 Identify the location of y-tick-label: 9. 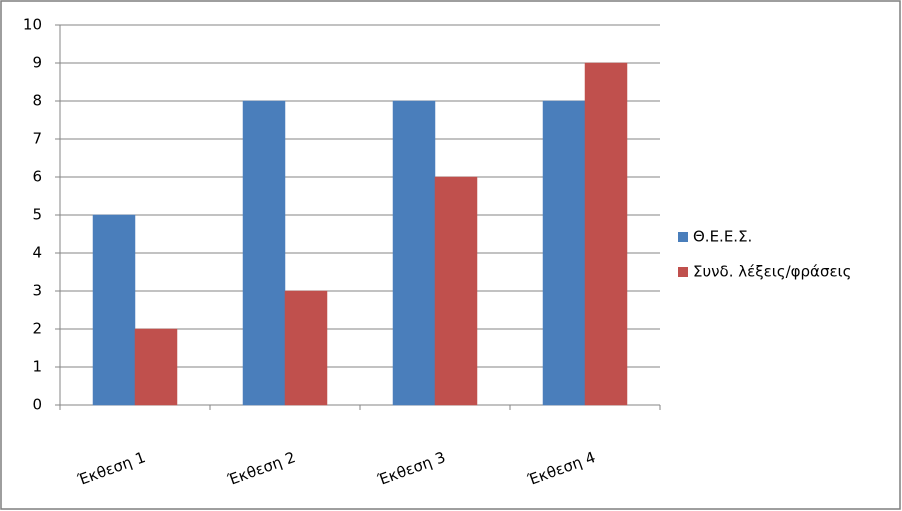
(37, 63).